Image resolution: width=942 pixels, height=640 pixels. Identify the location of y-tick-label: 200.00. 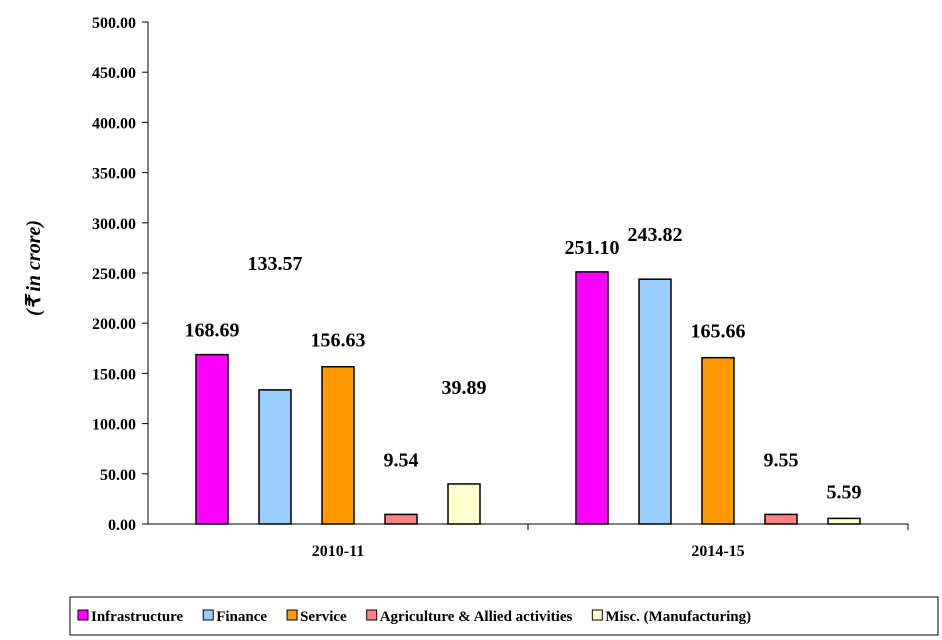
(114, 324).